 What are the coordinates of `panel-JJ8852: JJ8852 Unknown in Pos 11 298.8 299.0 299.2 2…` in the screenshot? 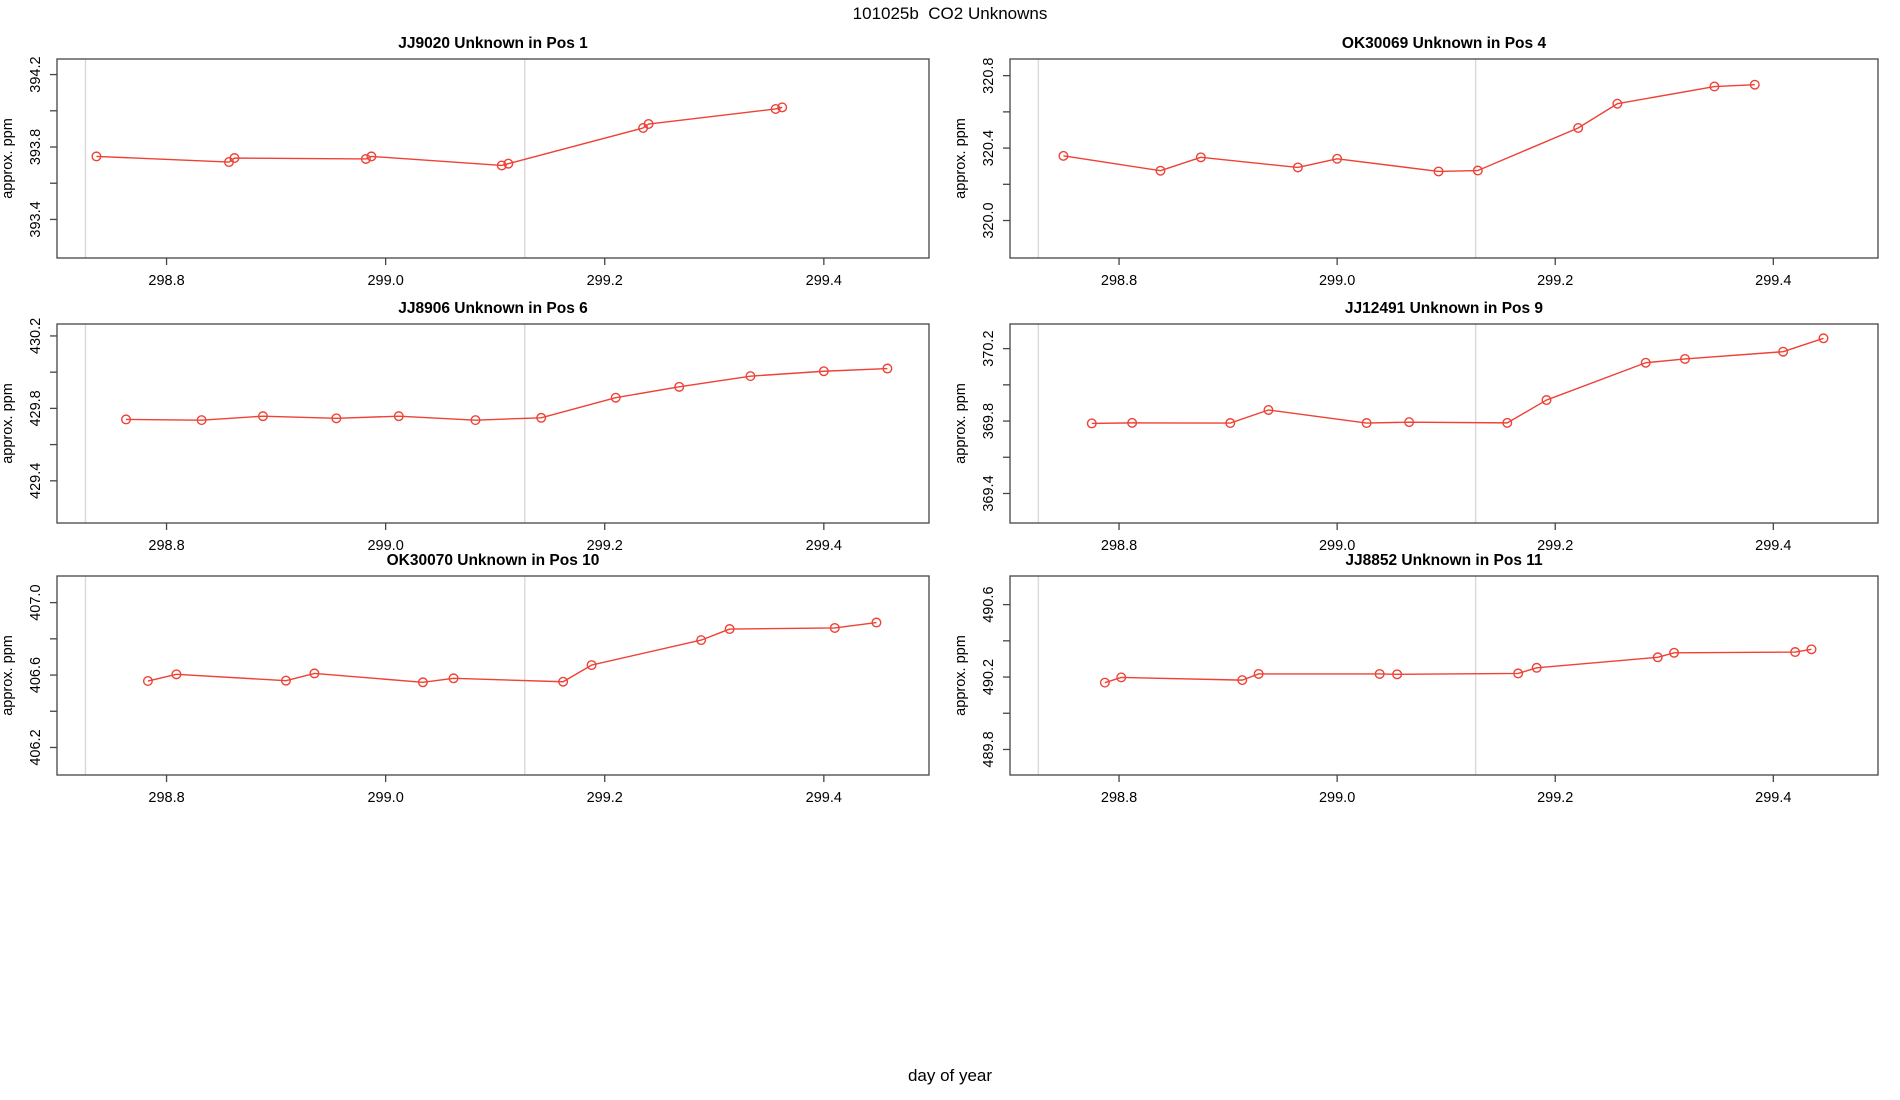 It's located at (1416, 679).